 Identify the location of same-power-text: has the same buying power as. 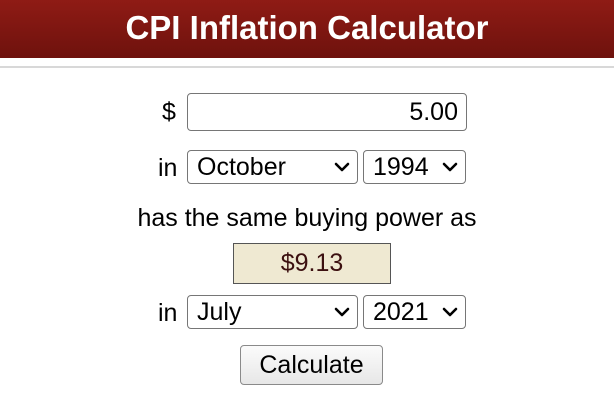
(307, 218).